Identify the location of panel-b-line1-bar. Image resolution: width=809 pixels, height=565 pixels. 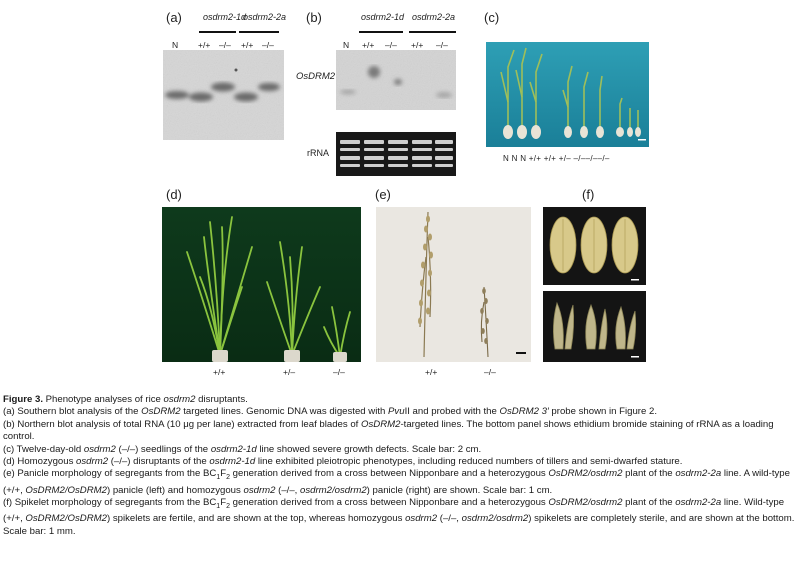
(381, 32).